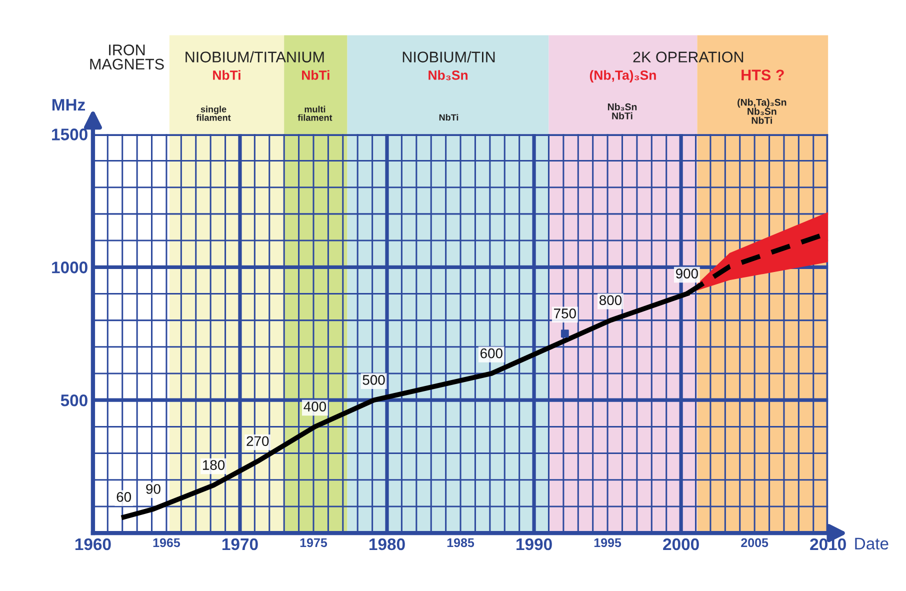  I want to click on x-tick-label: 1960, so click(93, 544).